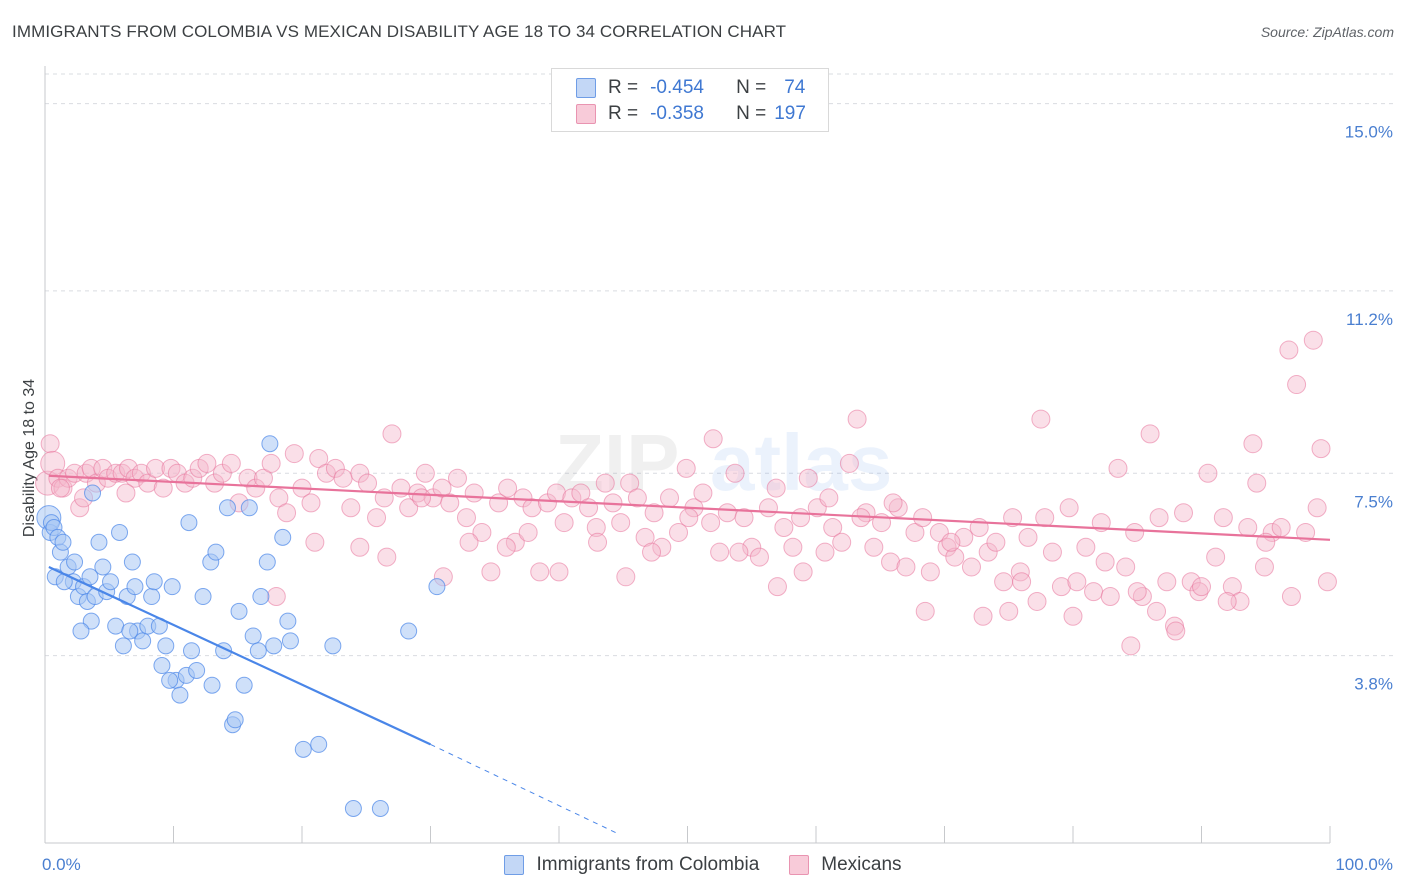 The image size is (1406, 892). I want to click on y-tick-label: 11.2%, so click(1369, 319).